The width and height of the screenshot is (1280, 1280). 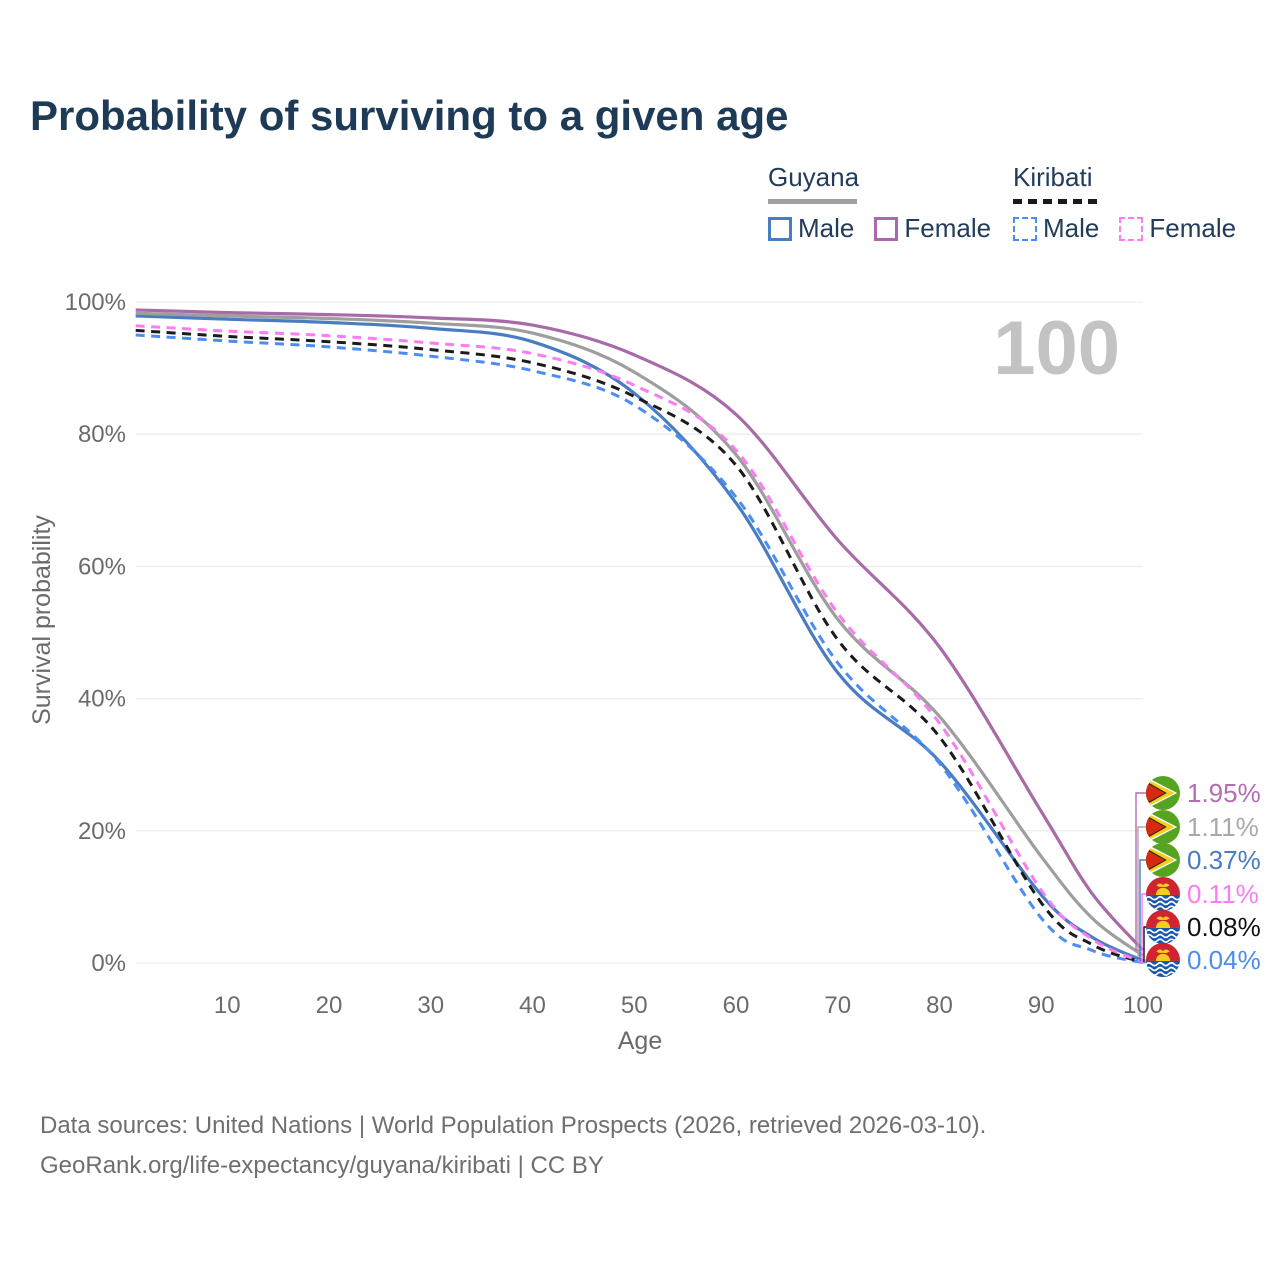 I want to click on legend-country-guyana: Guyana, so click(x=879, y=183).